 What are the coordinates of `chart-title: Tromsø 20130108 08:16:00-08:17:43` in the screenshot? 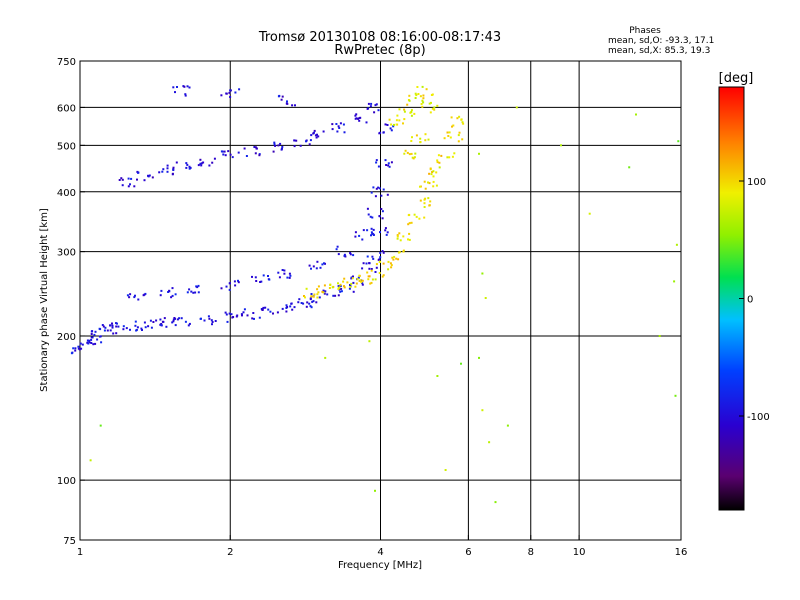 It's located at (379, 37).